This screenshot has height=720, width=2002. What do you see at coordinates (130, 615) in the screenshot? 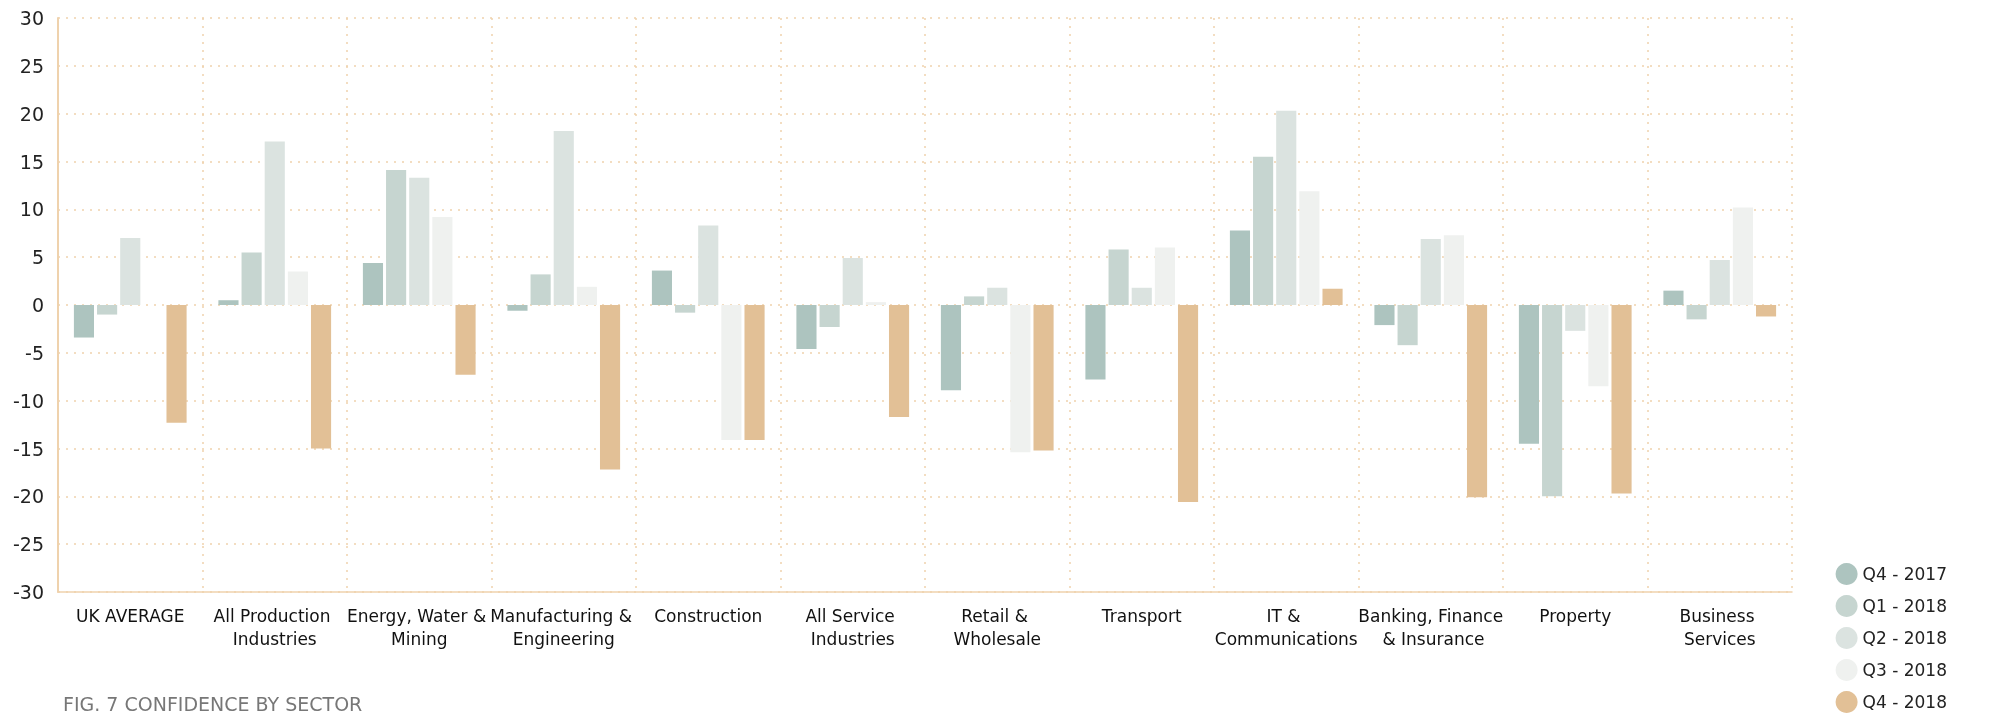
I see `x-tick-label: UK AVERAGE` at bounding box center [130, 615].